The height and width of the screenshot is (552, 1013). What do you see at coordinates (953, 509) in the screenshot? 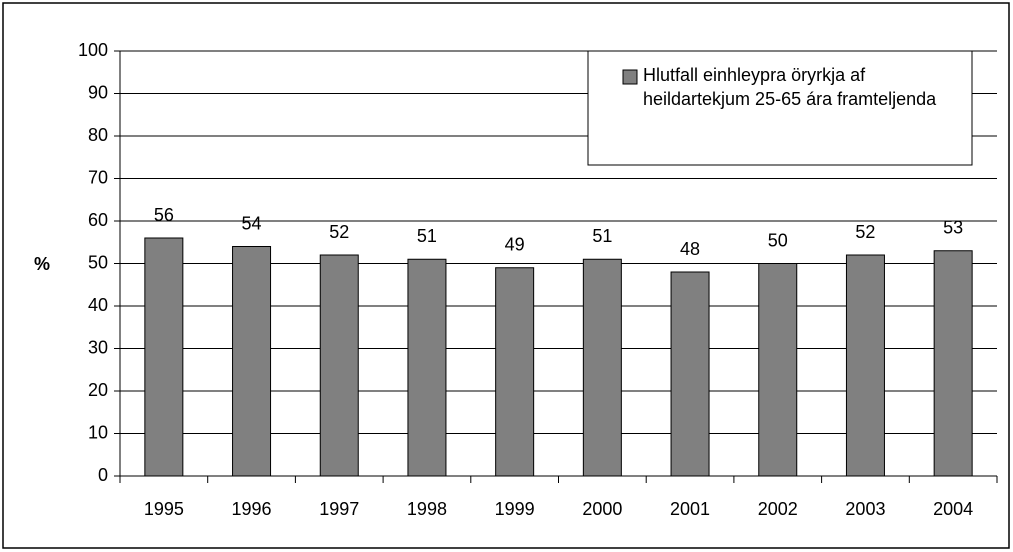
I see `x-tick-label: 2004` at bounding box center [953, 509].